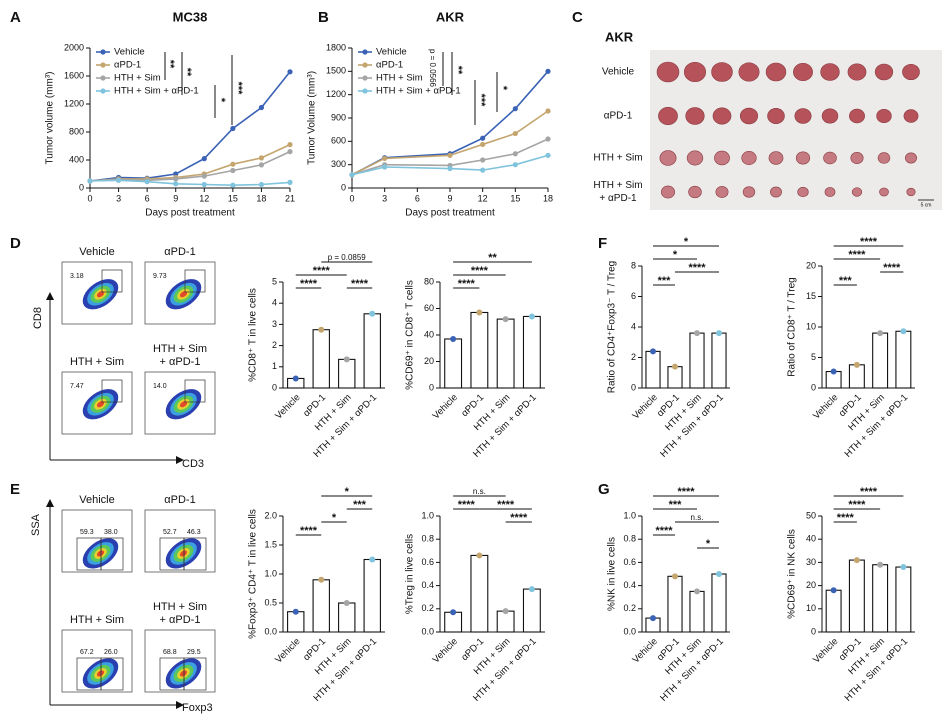  I want to click on flow-axis-label: Foxp3, so click(197, 708).